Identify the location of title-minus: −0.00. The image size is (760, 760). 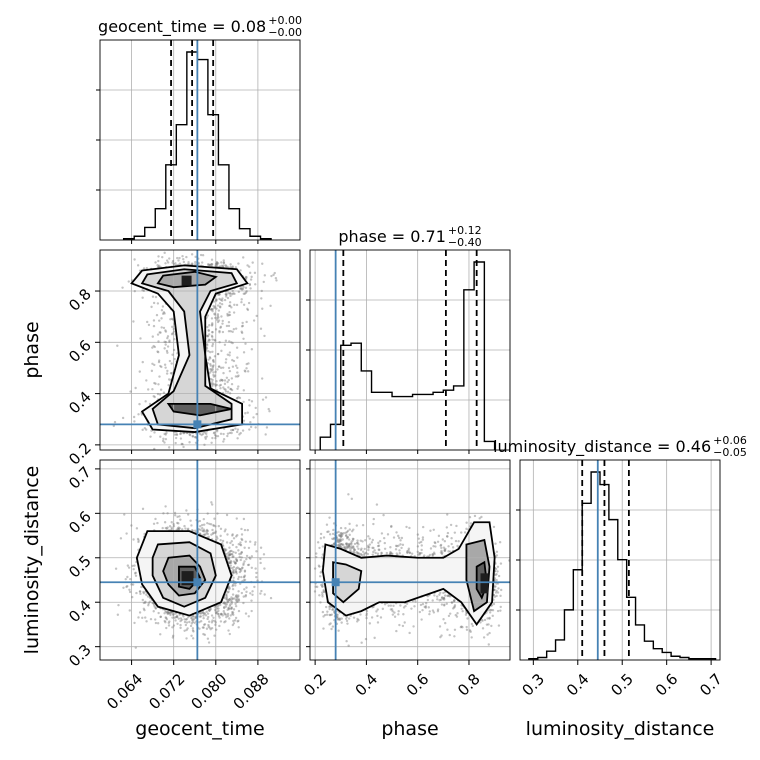
(285, 32).